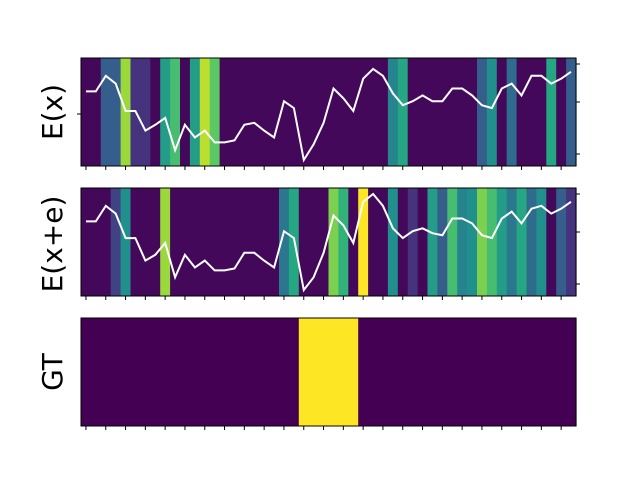 The height and width of the screenshot is (480, 640). I want to click on y-ticks, so click(578, 239).